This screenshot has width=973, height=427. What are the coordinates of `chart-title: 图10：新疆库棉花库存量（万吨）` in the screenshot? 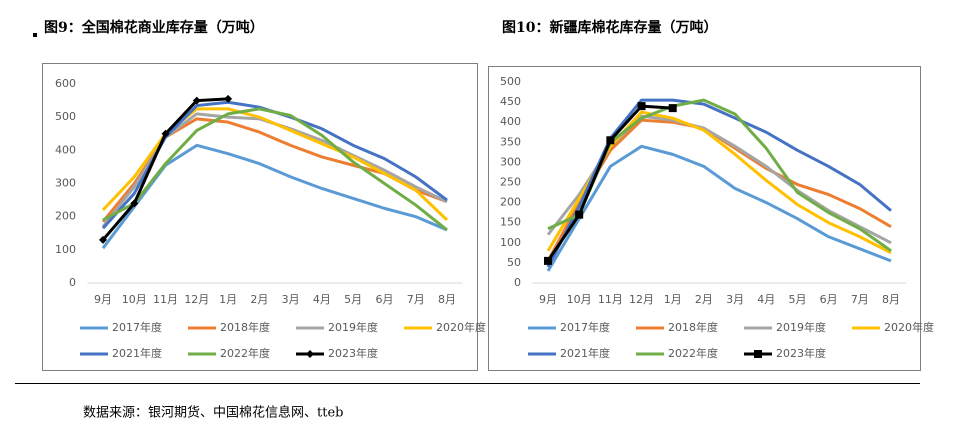 It's located at (609, 27).